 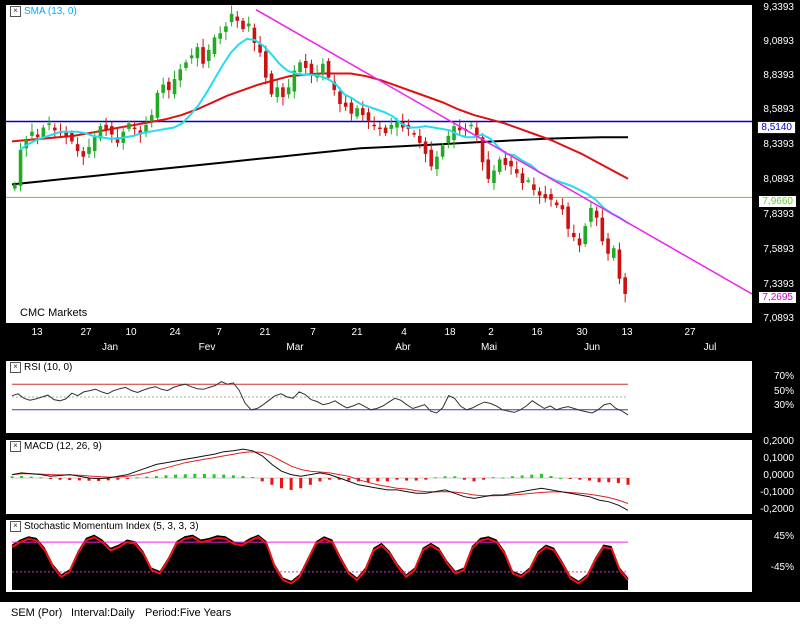 I want to click on smi-panel-title: × Stochastic Momentum Index (5, 3, 3, 3), so click(x=104, y=526).